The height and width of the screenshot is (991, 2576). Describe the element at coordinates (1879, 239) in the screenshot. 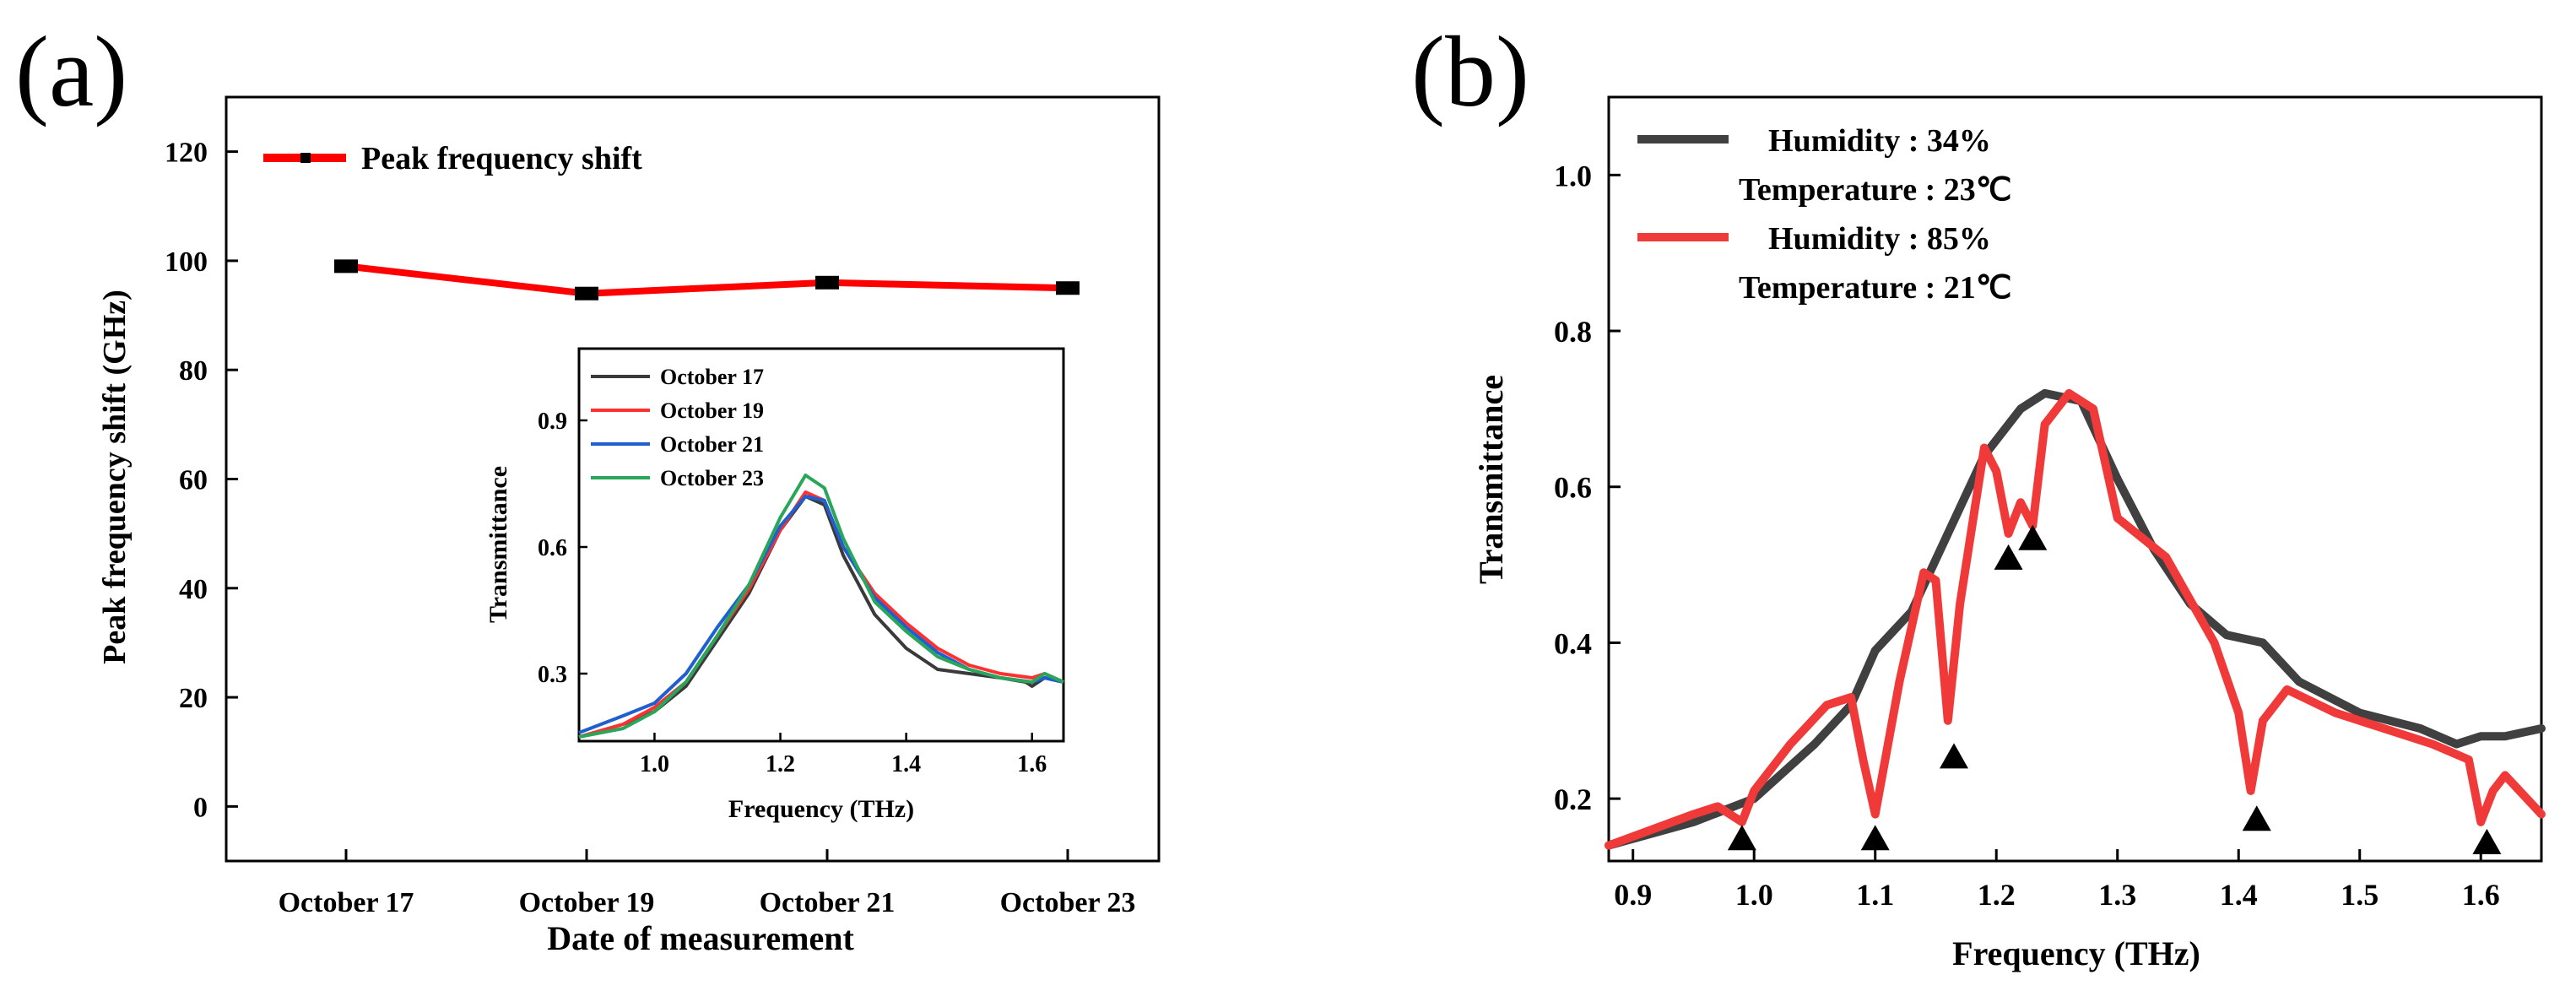

I see `b-legend-line1: Humidity : 85%` at that location.